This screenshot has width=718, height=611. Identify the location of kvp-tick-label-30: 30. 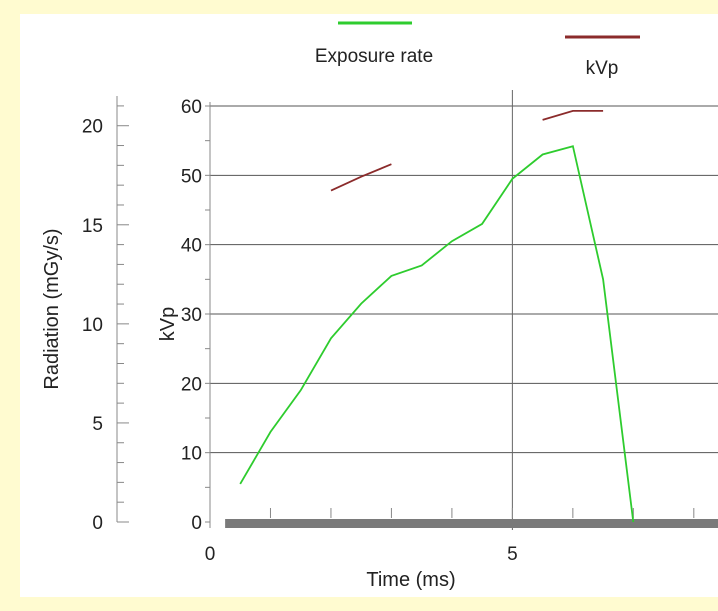
(191, 315).